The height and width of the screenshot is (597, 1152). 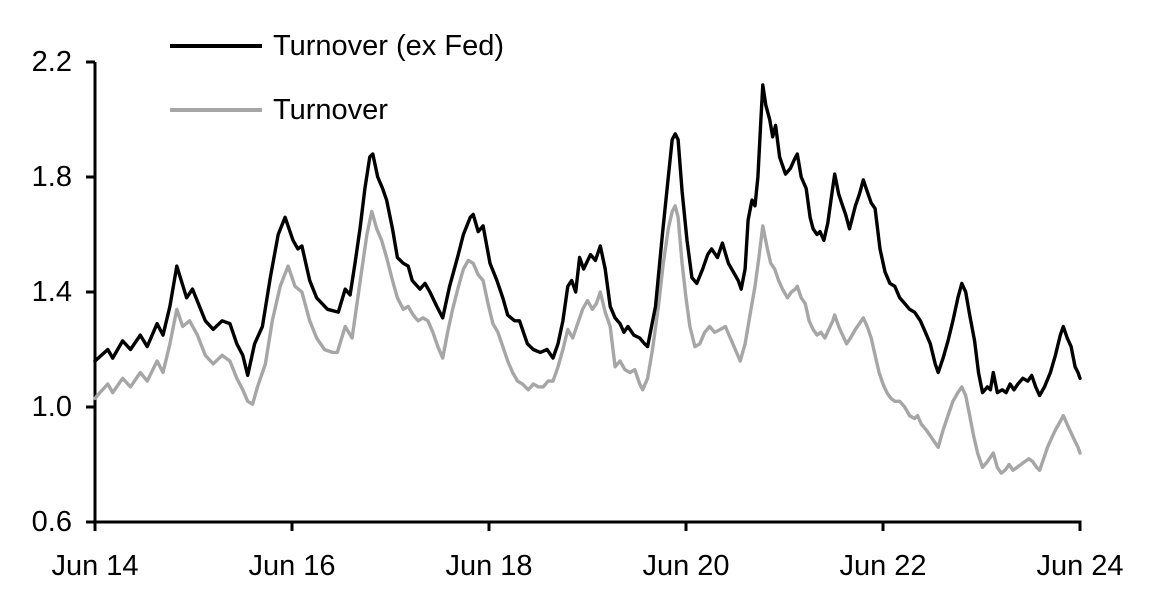 I want to click on y-tick-label: 1.0, so click(x=51, y=407).